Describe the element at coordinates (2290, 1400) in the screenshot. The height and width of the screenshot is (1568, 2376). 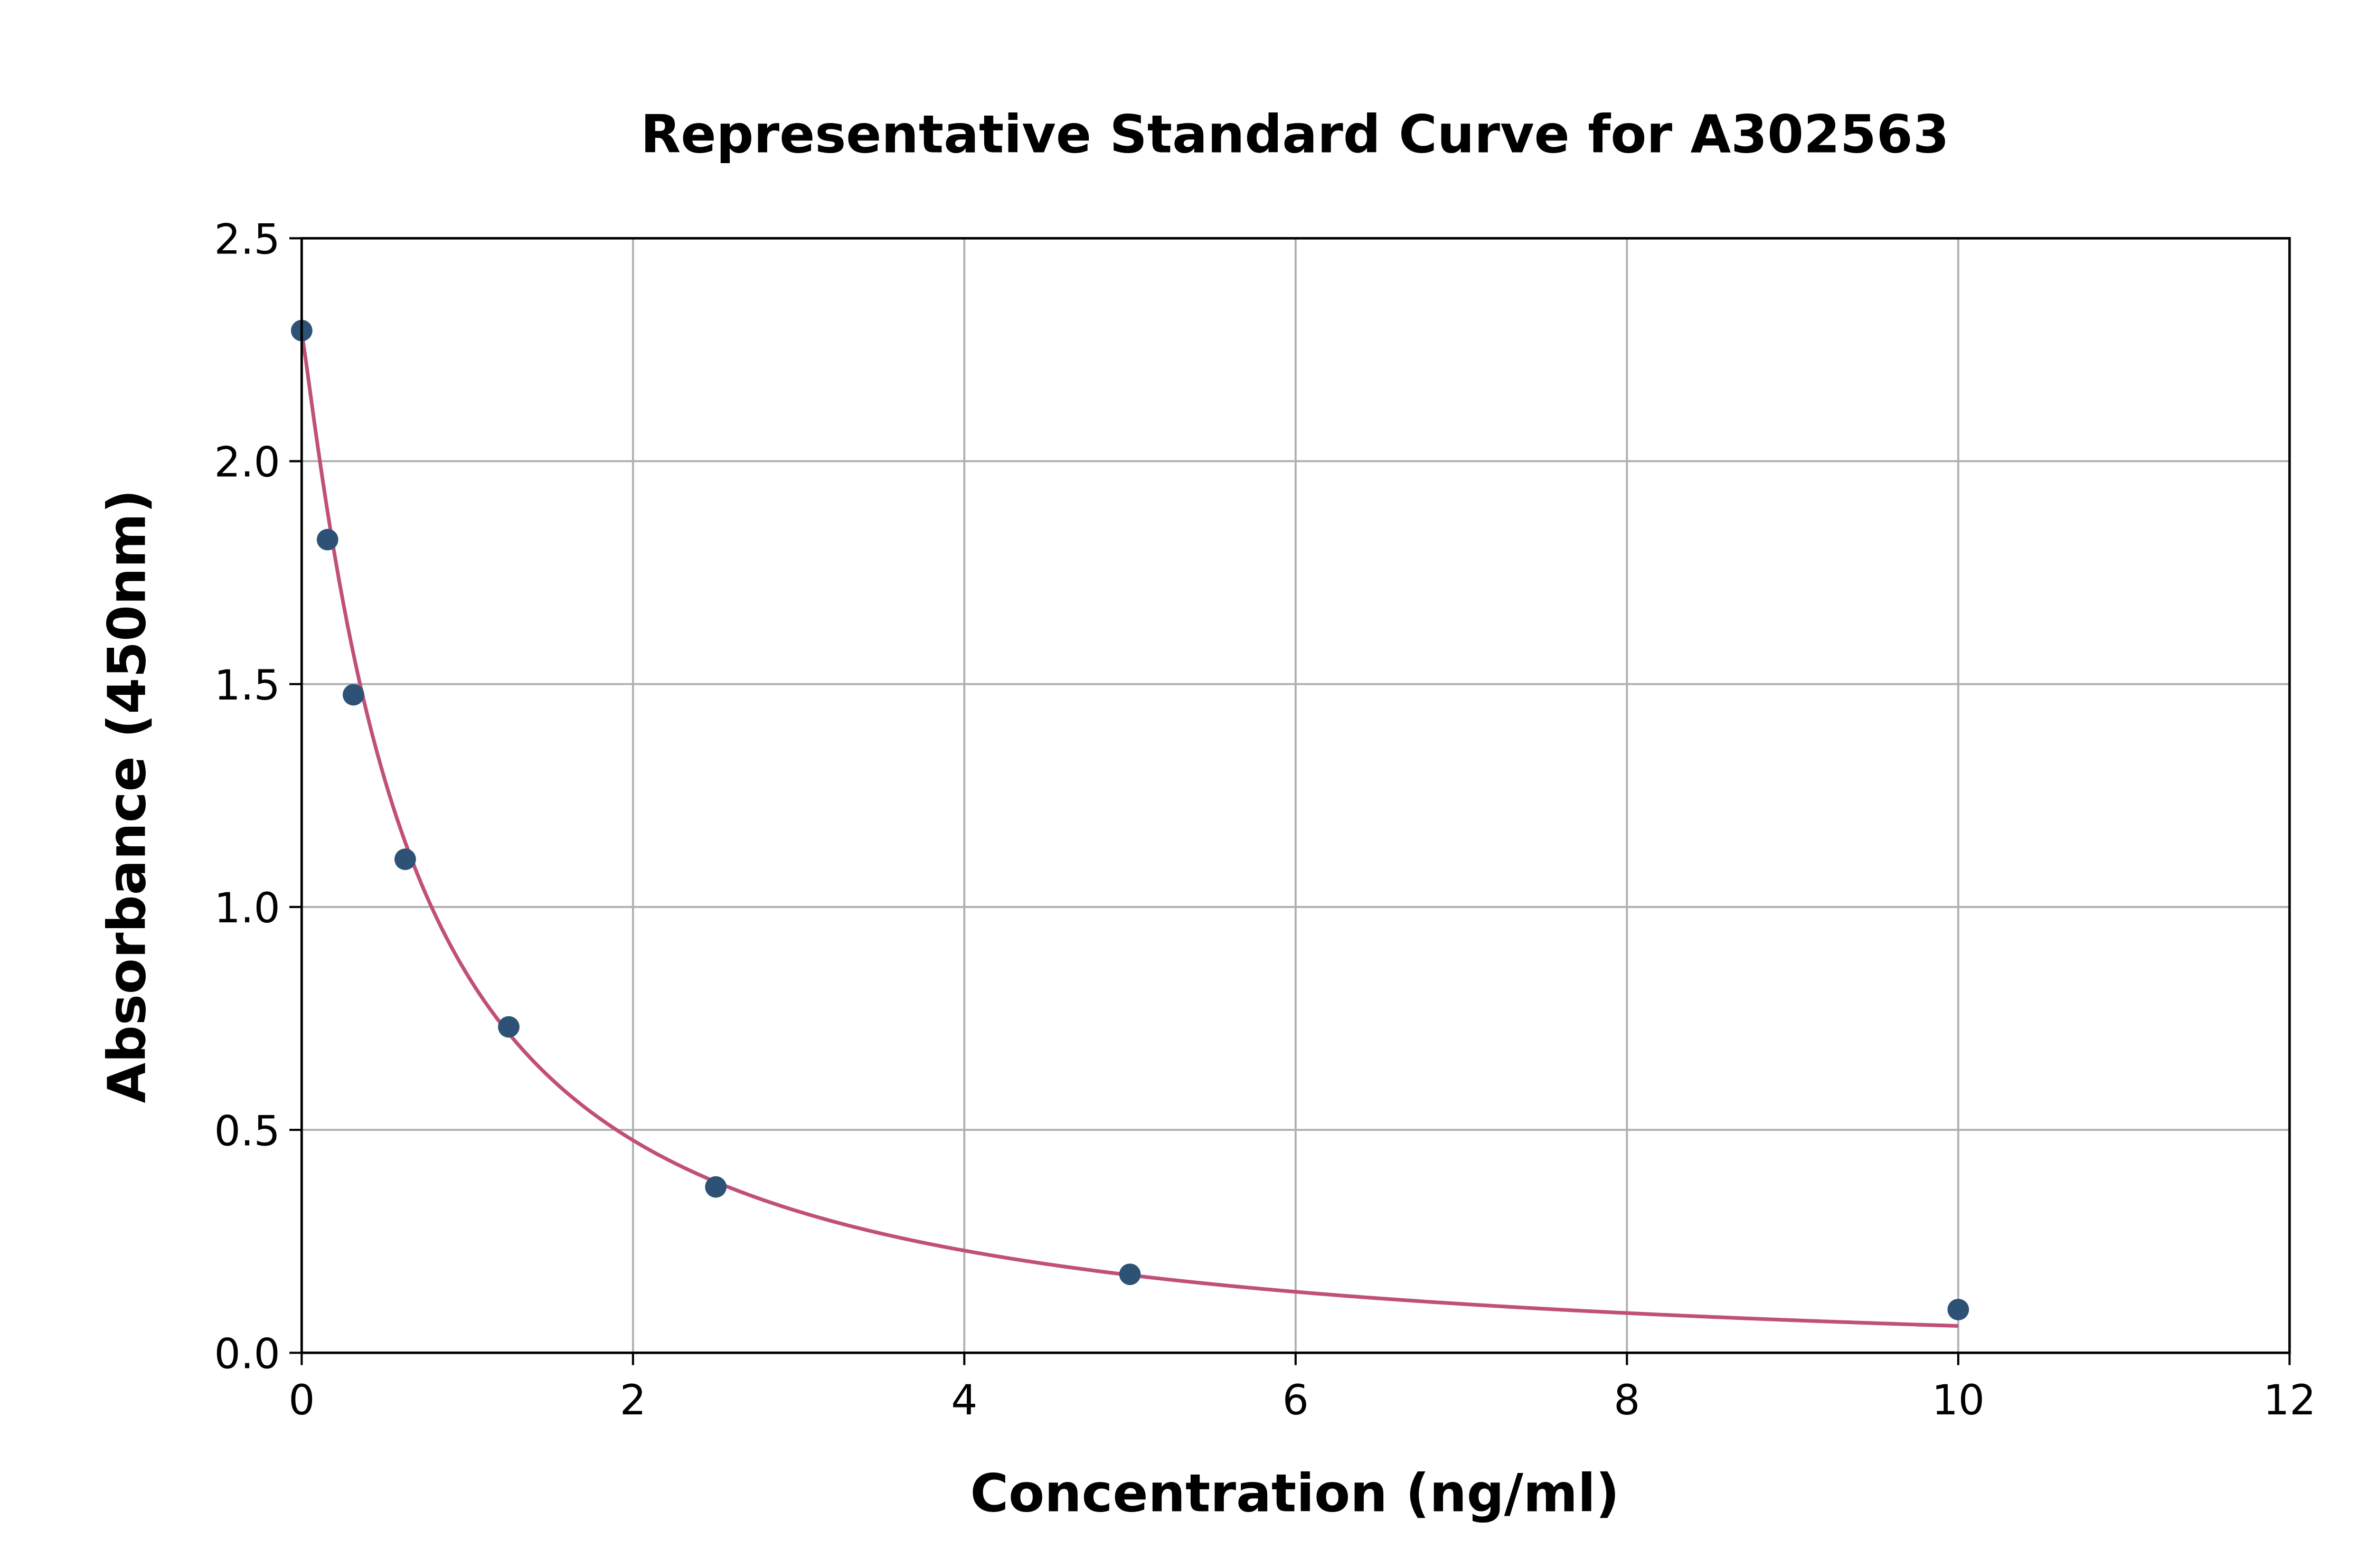
I see `x-tick-label: 12` at that location.